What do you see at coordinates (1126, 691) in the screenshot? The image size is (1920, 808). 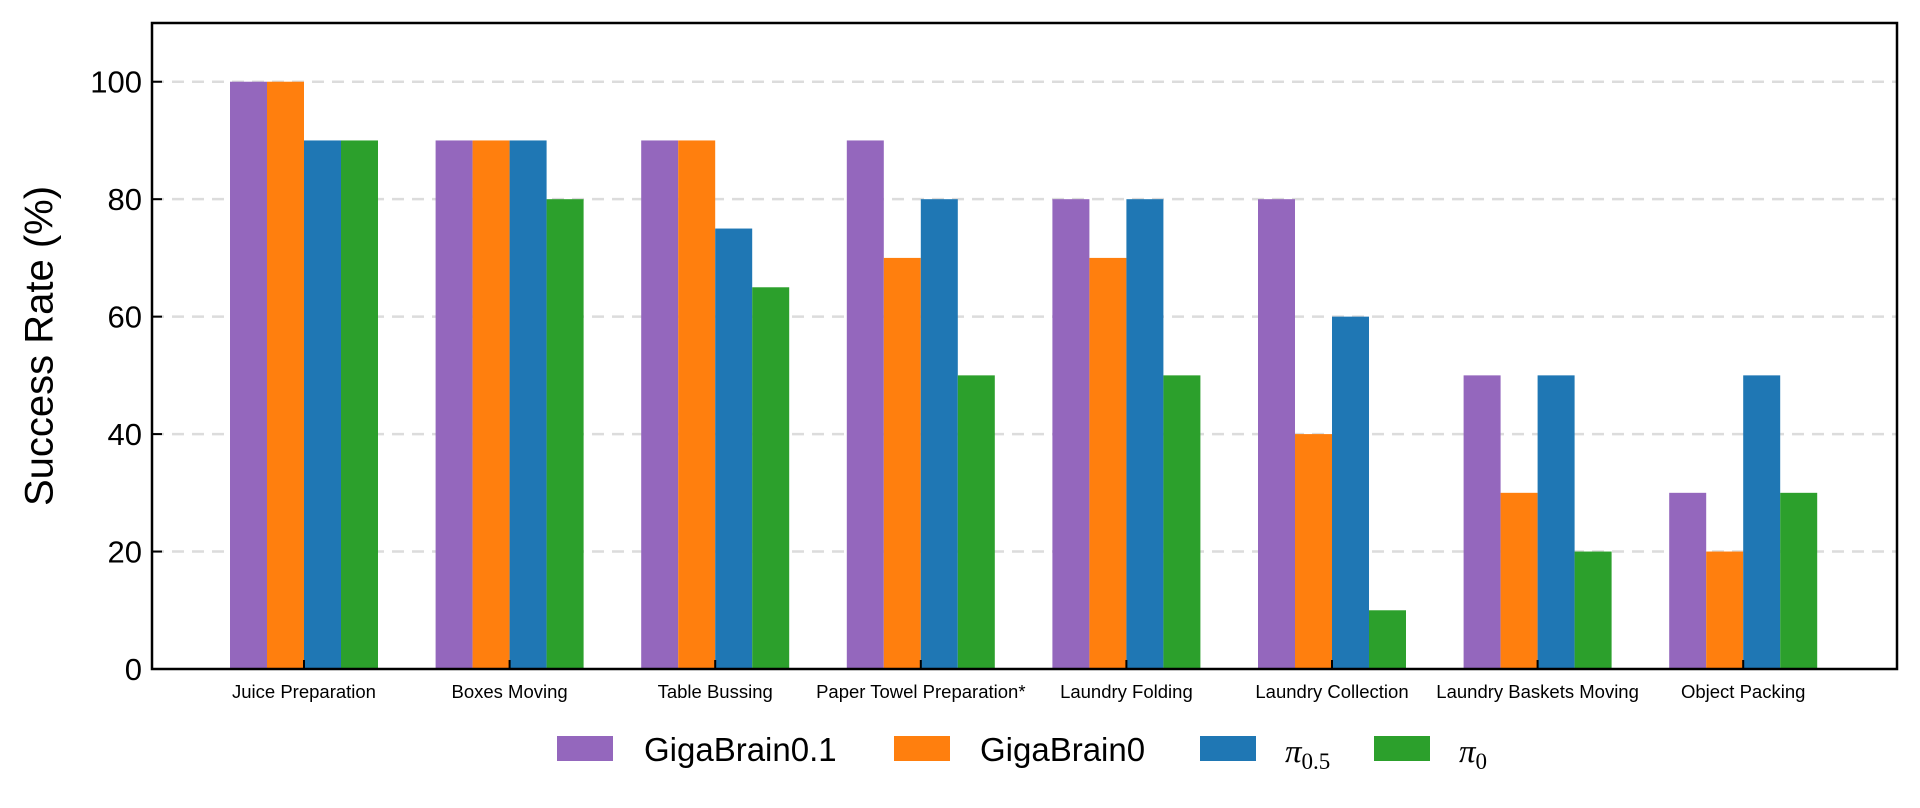 I see `x-tick-label: Laundry Folding` at bounding box center [1126, 691].